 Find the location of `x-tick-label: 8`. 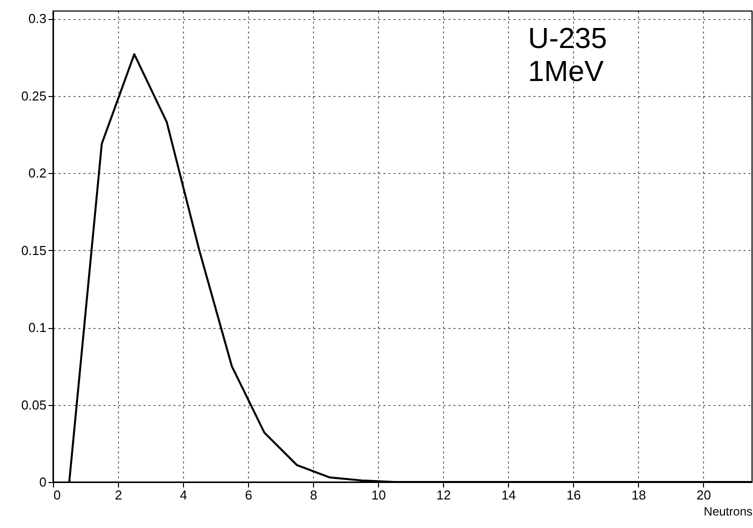

x-tick-label: 8 is located at coordinates (314, 495).